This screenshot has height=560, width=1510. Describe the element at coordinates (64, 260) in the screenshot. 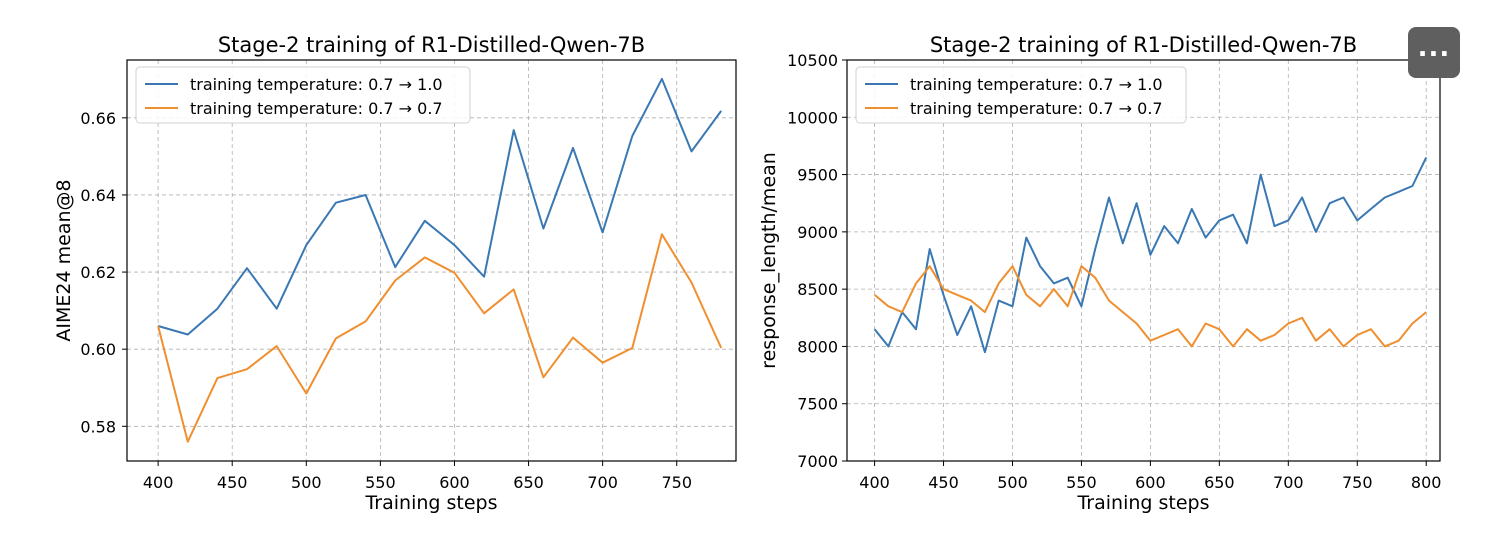

I see `y-axis-label: AIME24 mean@8` at that location.